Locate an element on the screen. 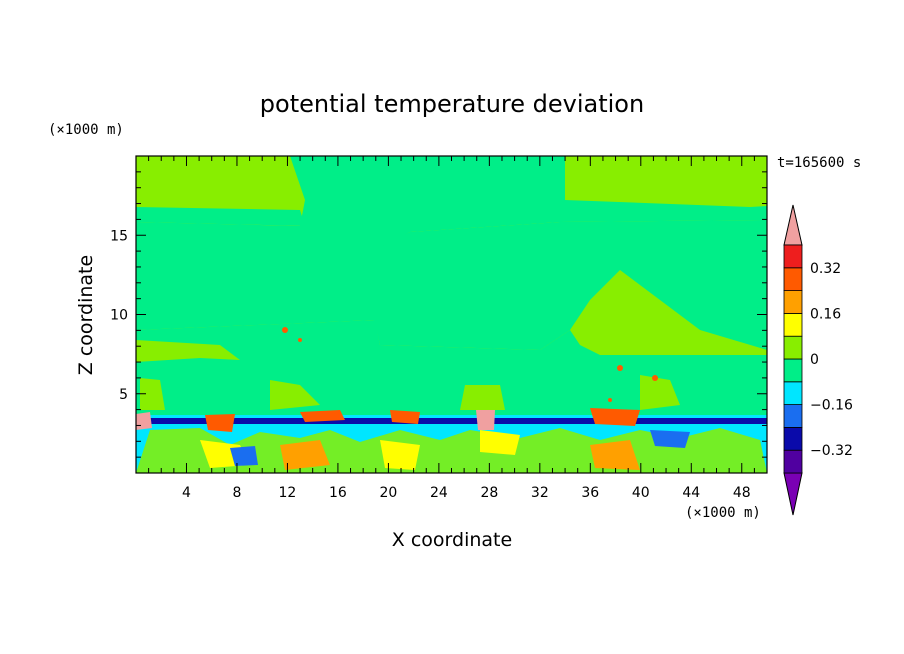 The image size is (904, 654). x-tick-label: 32 is located at coordinates (540, 493).